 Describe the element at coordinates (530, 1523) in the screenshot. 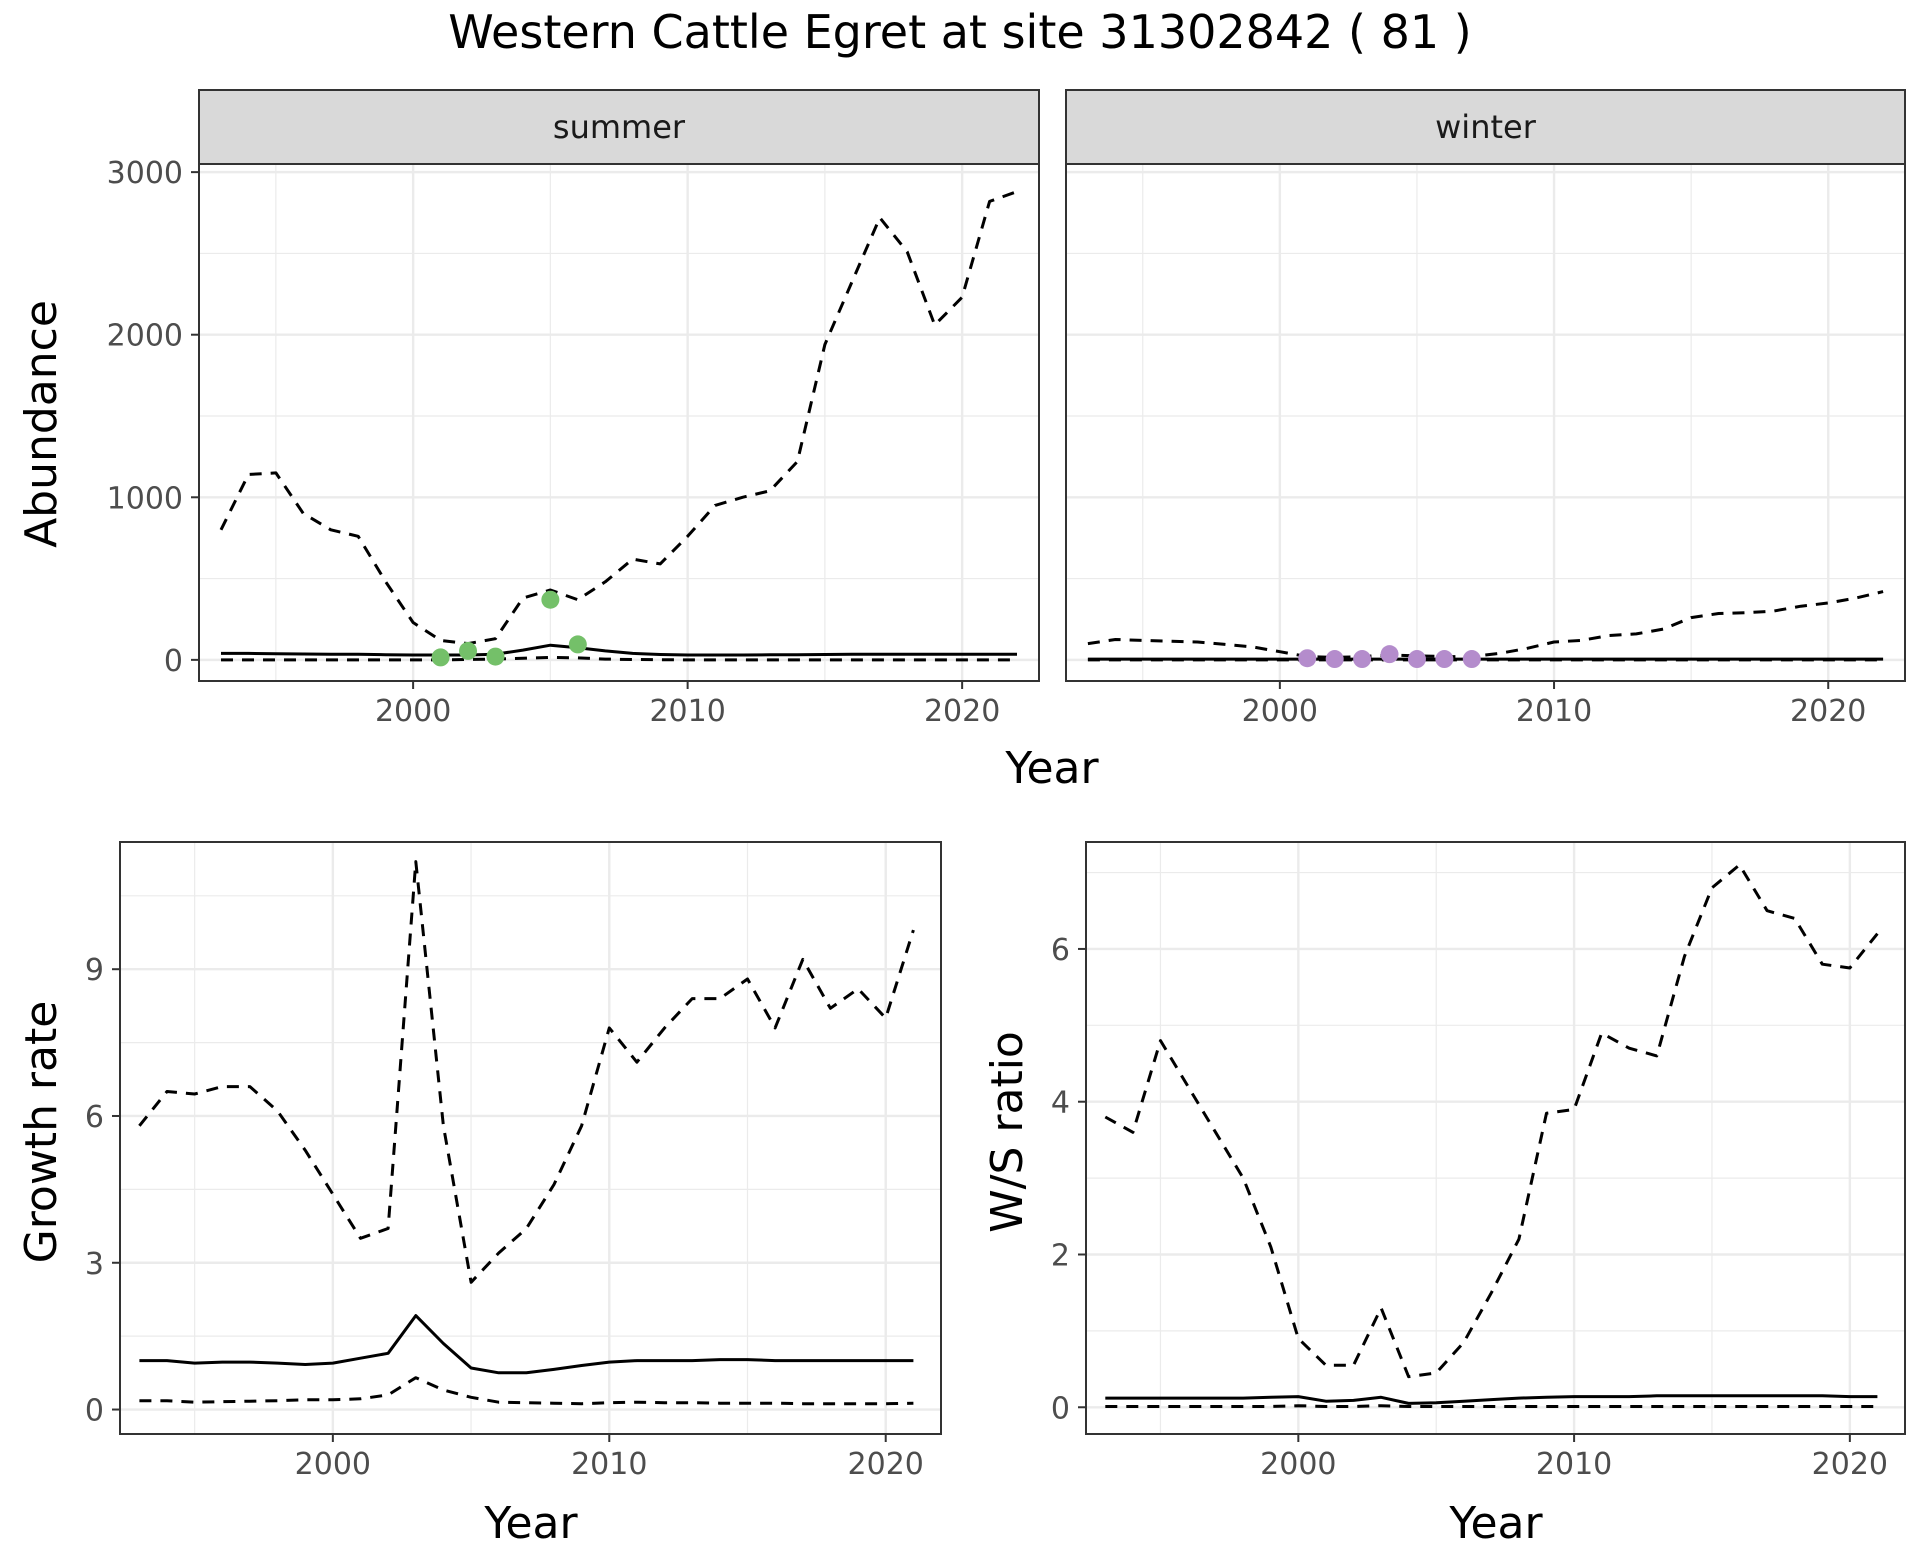

I see `growth-x-axis-title: Year` at that location.